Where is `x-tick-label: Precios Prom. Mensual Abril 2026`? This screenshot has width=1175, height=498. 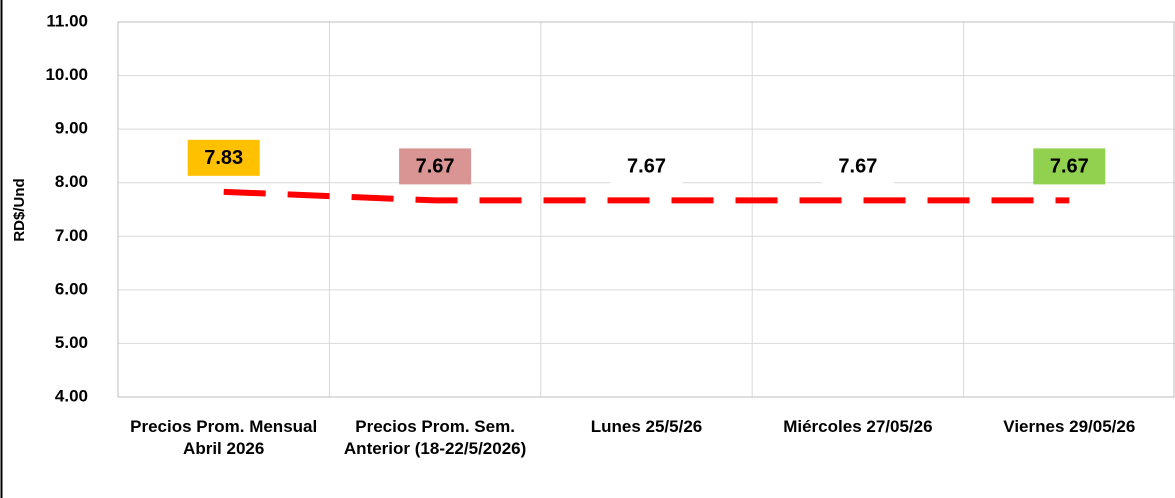
x-tick-label: Precios Prom. Mensual Abril 2026 is located at coordinates (224, 437).